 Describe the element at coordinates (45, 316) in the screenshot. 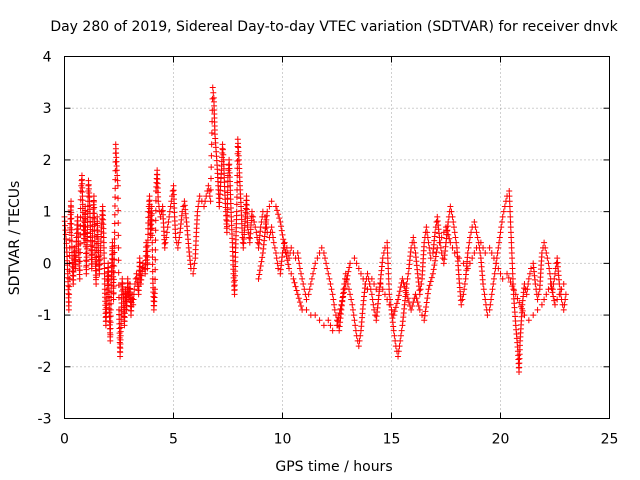

I see `y-tick-label: -1` at that location.